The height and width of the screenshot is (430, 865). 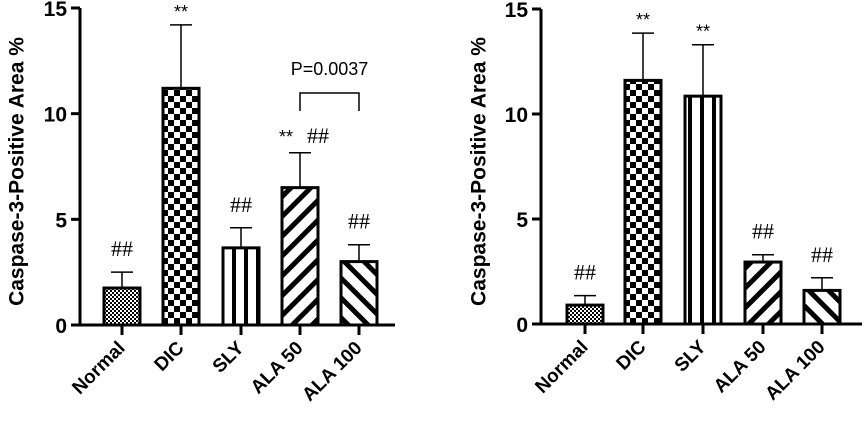 I want to click on p-value-label: P=0.0037, so click(x=330, y=69).